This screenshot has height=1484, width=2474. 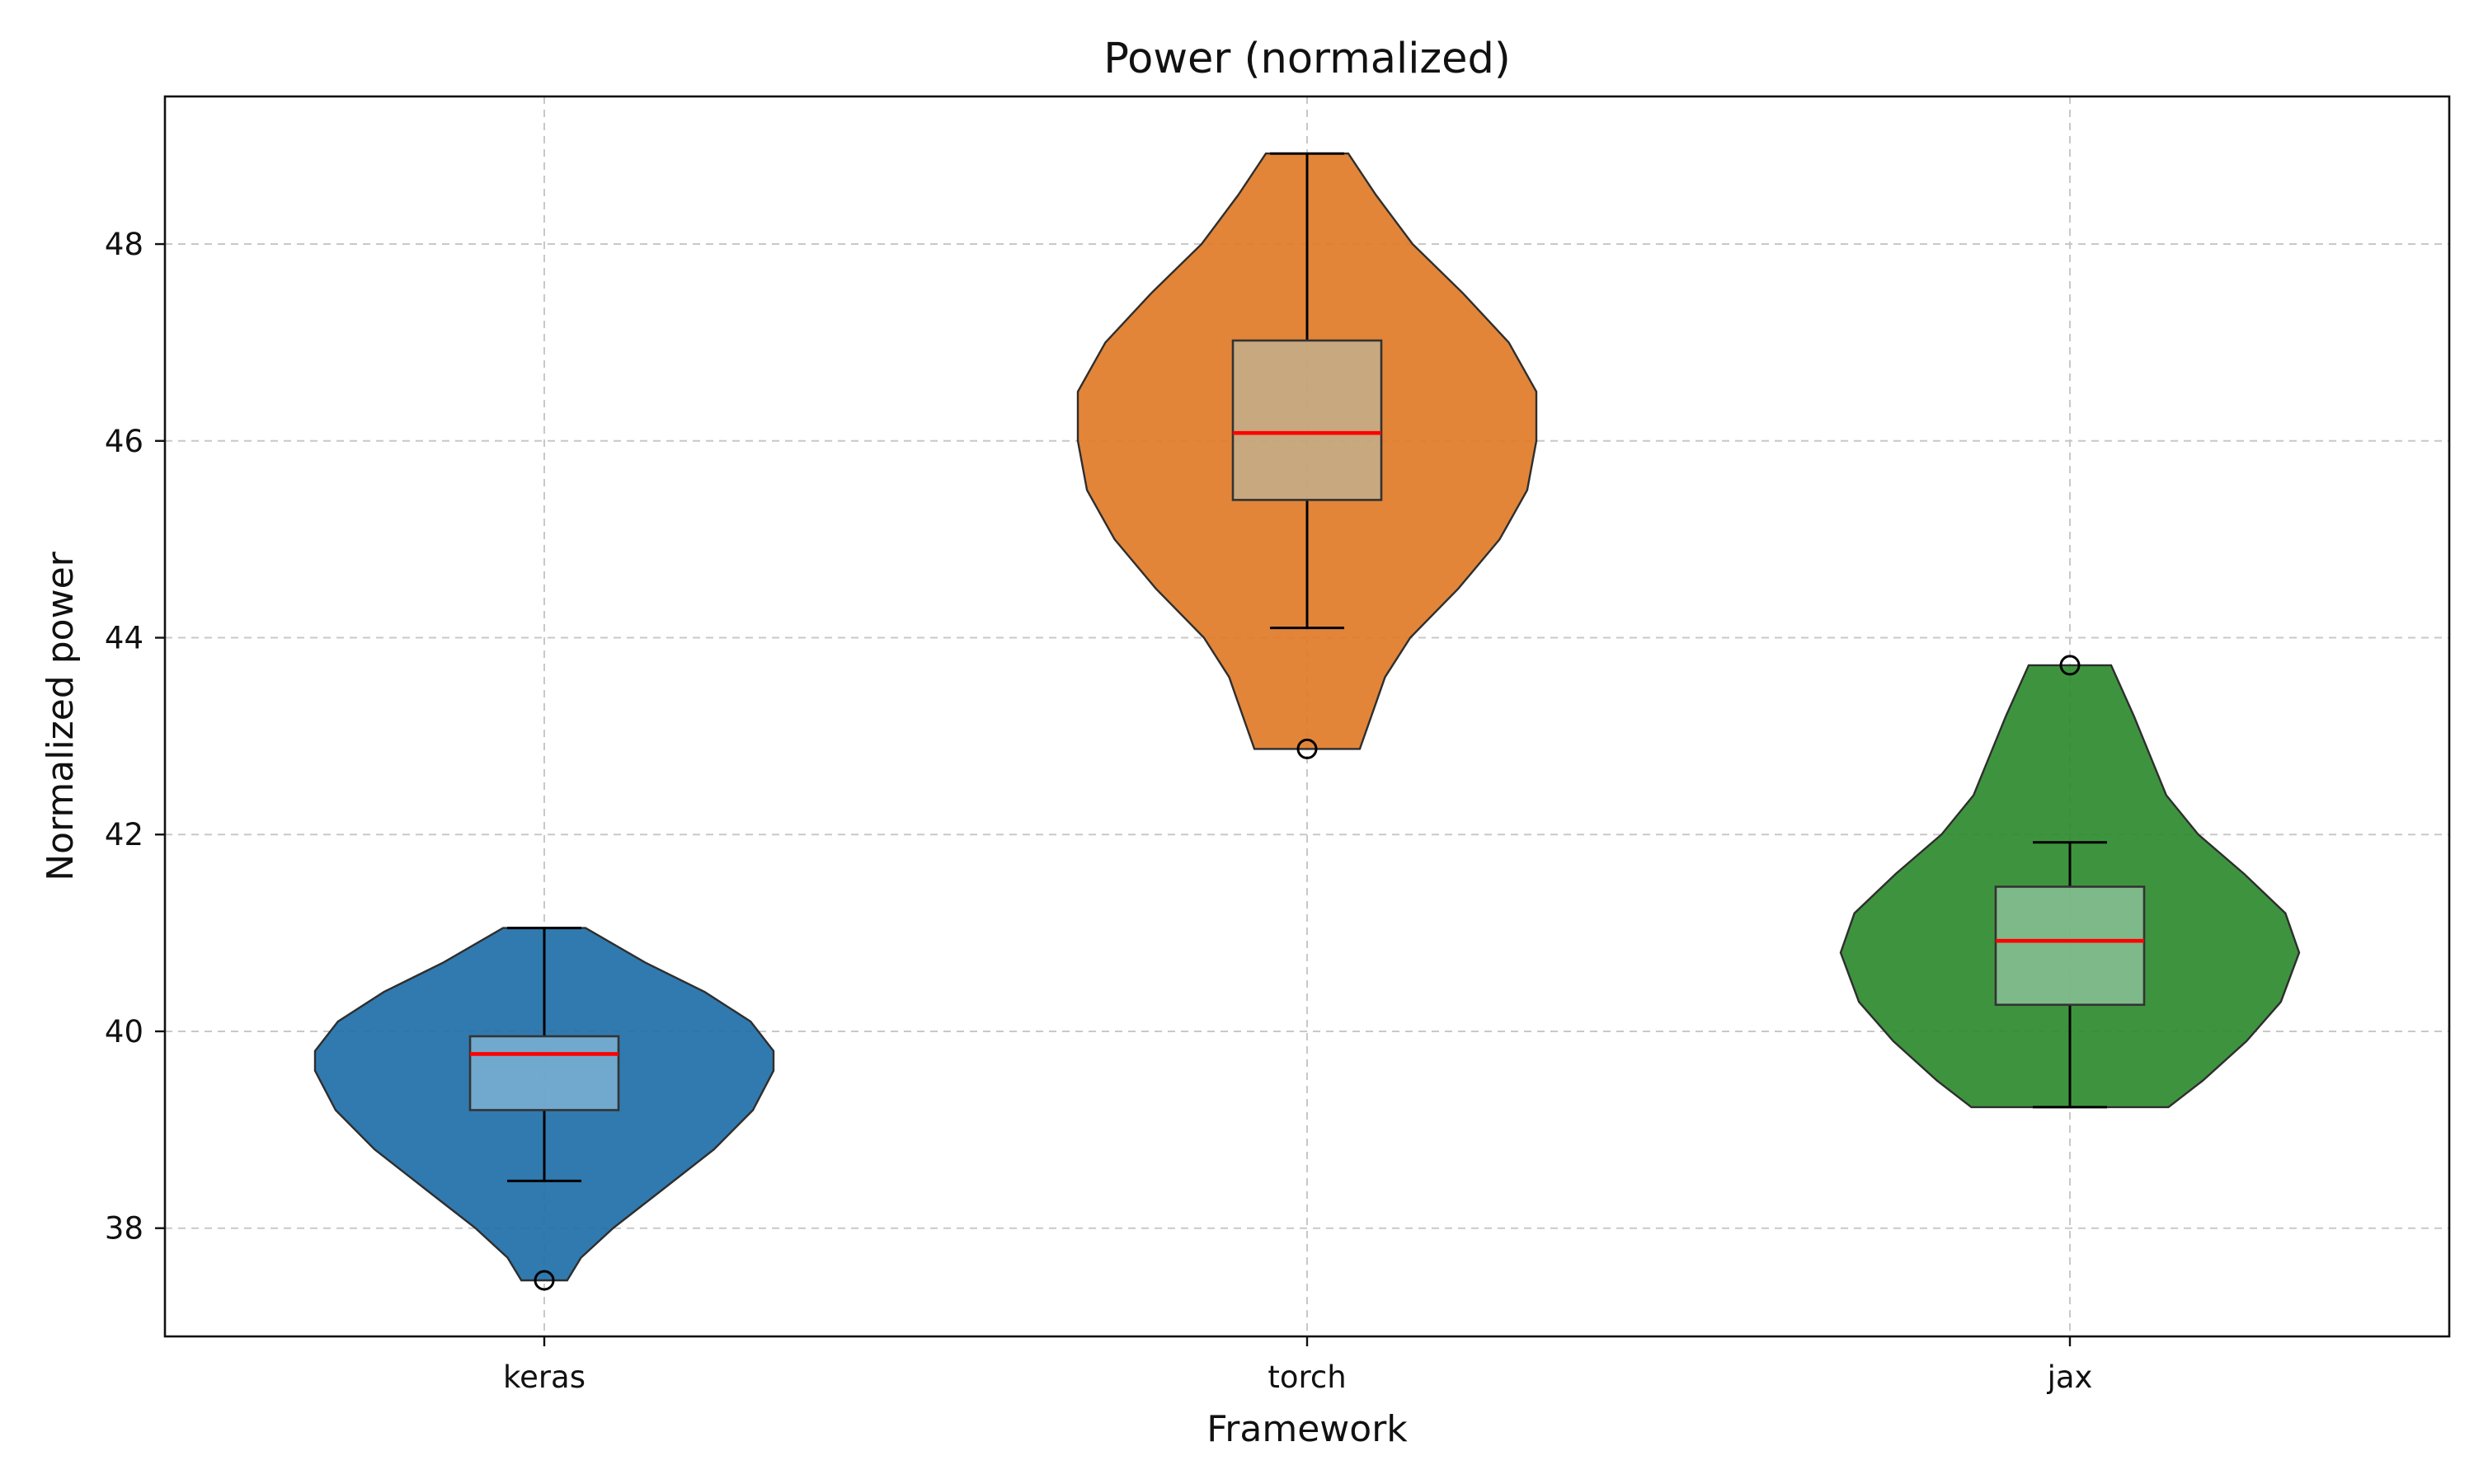 I want to click on y-axis-label: Normalized power, so click(x=61, y=716).